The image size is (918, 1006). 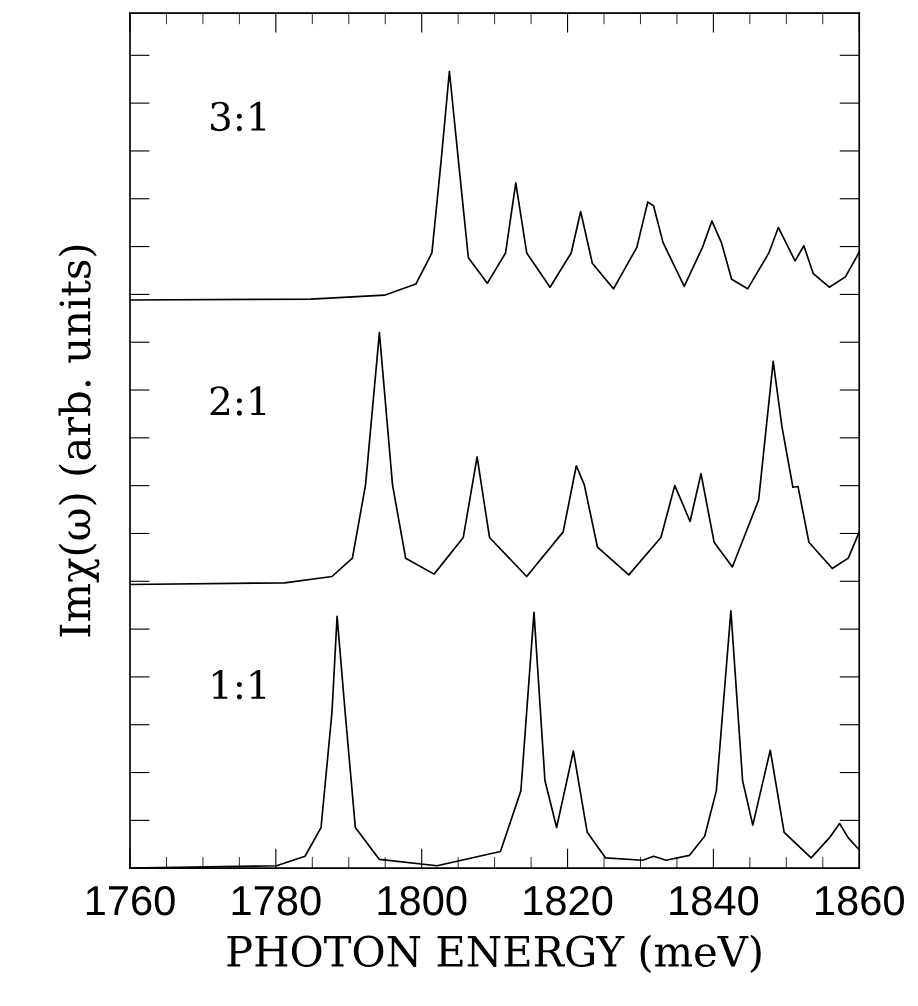 I want to click on x-tick-label: 1760, so click(x=130, y=900).